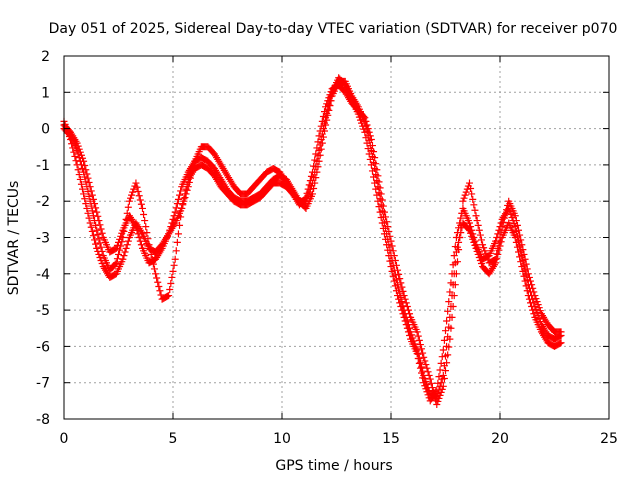  I want to click on y-tick-label: 2, so click(45, 57).